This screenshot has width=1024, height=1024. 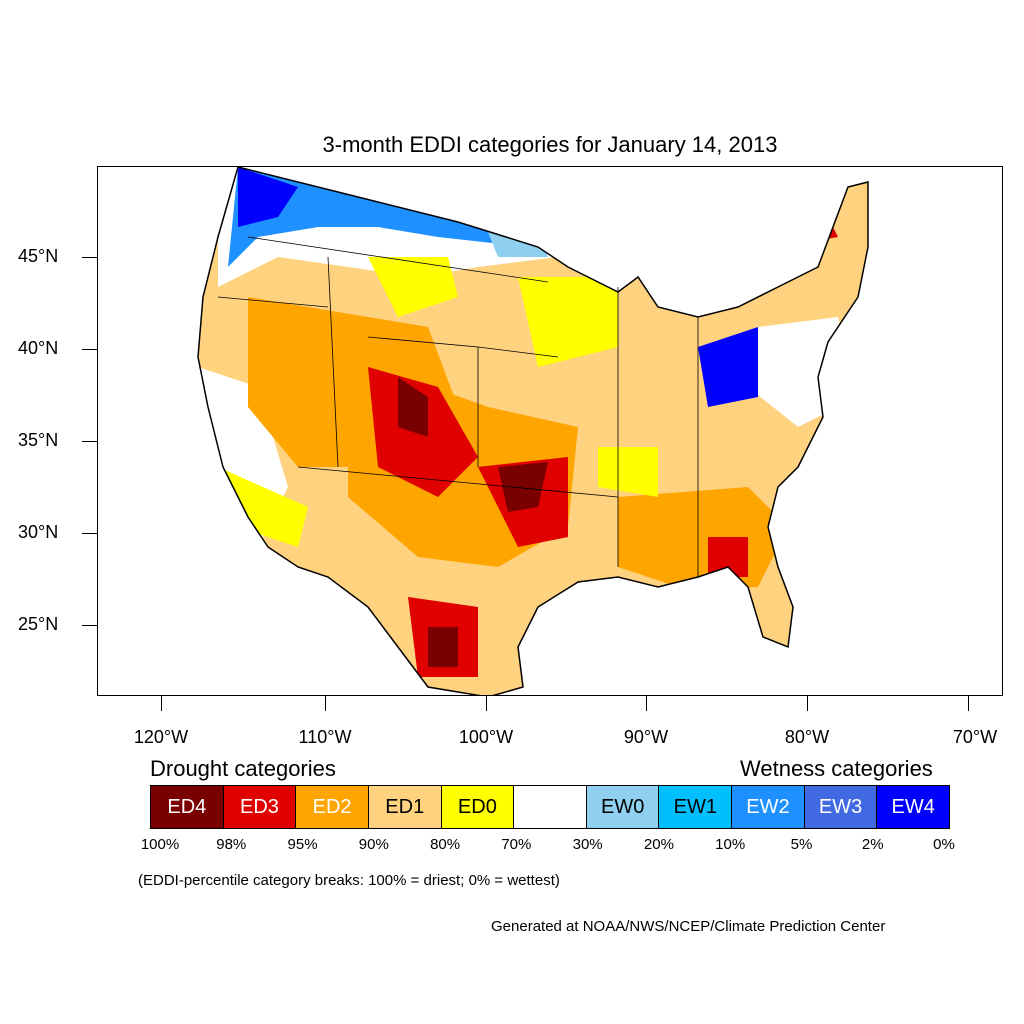 What do you see at coordinates (38, 440) in the screenshot?
I see `lat-label-35: 35°N` at bounding box center [38, 440].